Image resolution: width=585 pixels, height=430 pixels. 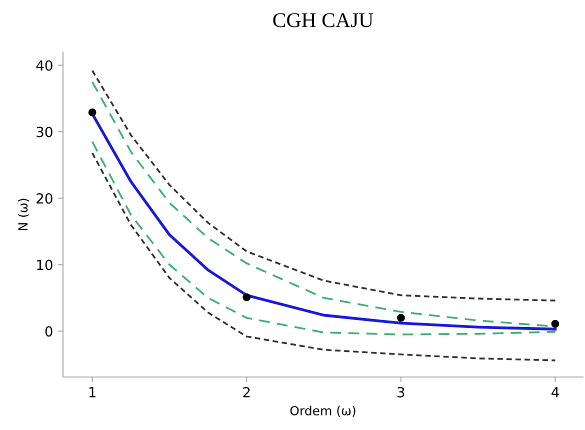 I want to click on chart-title: CGH CAJU, so click(x=323, y=20).